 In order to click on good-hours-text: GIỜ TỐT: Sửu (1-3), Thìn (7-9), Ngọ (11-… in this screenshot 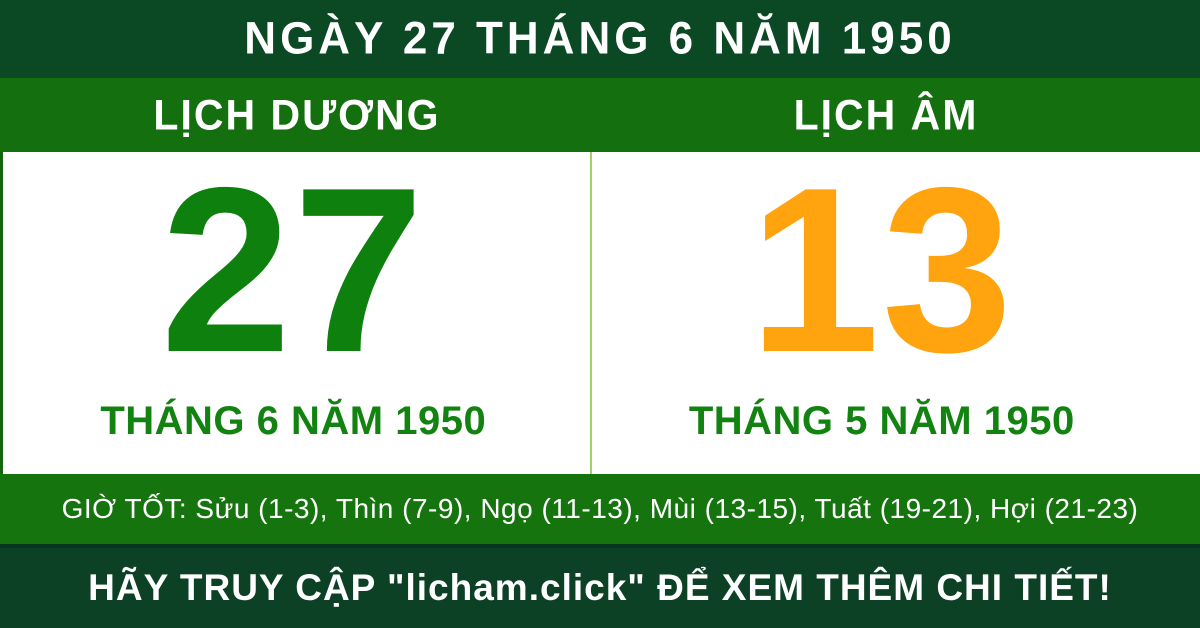, I will do `click(600, 508)`.